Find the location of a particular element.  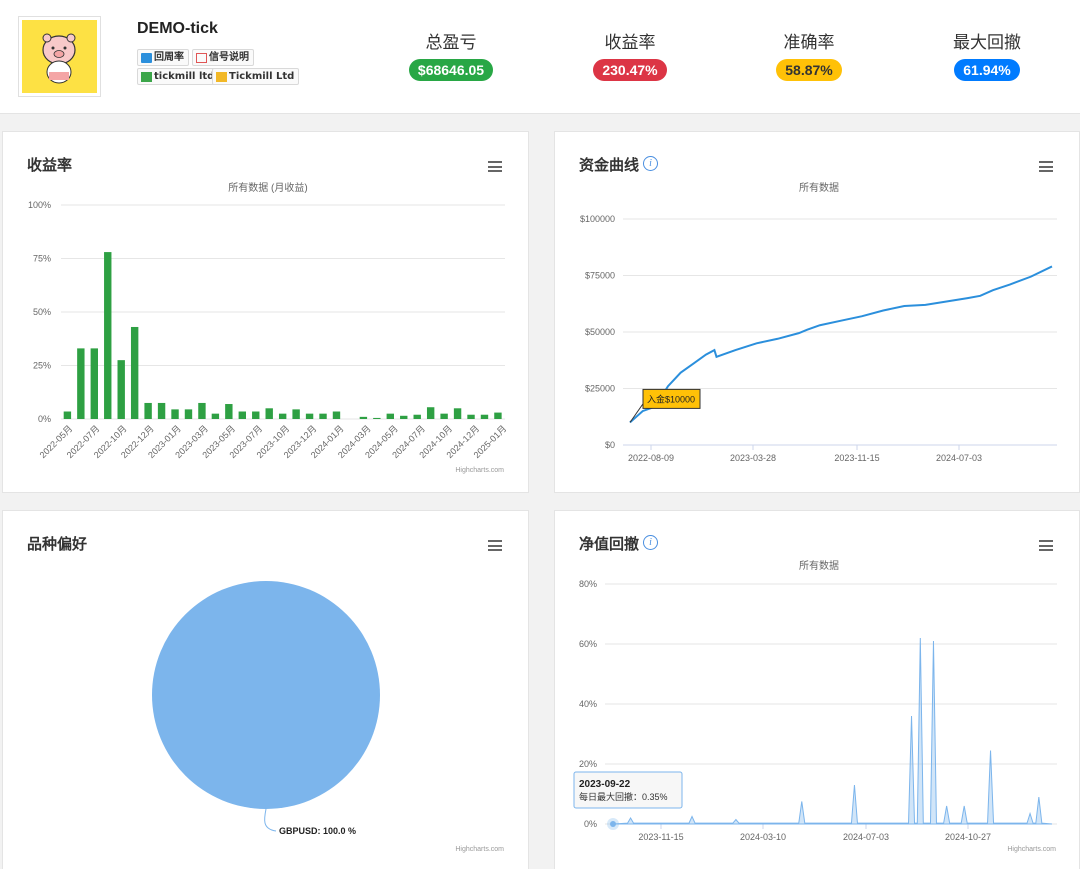

tag-broker: tickmill ltd is located at coordinates (178, 76).